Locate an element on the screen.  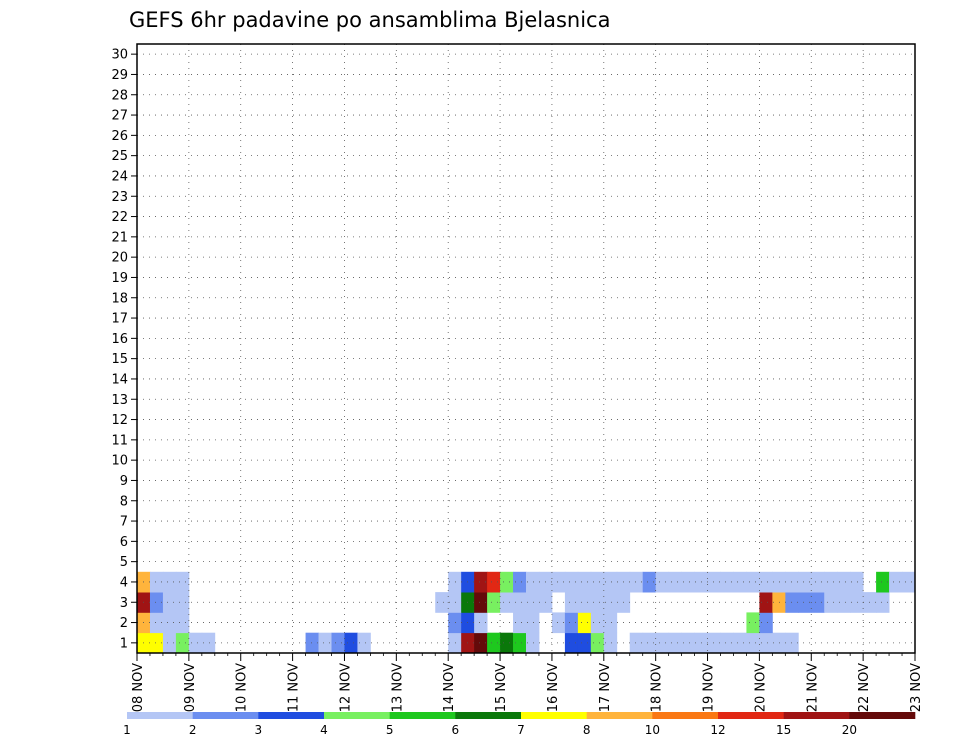
x-tick-label: 15 NOV is located at coordinates (501, 687).